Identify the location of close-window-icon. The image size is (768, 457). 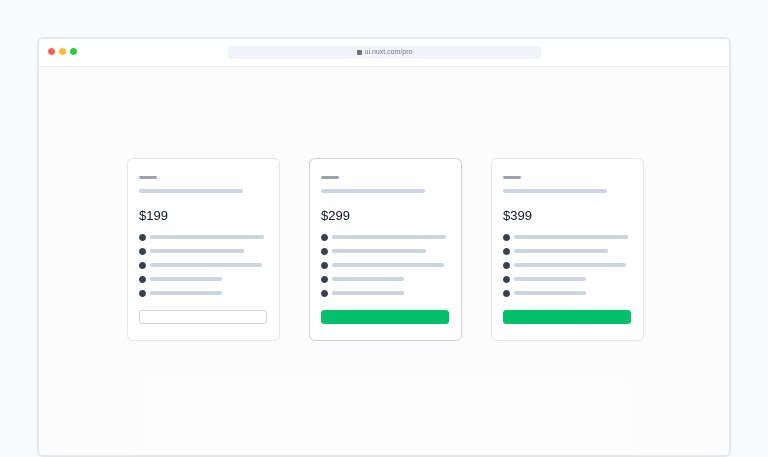
(51, 51).